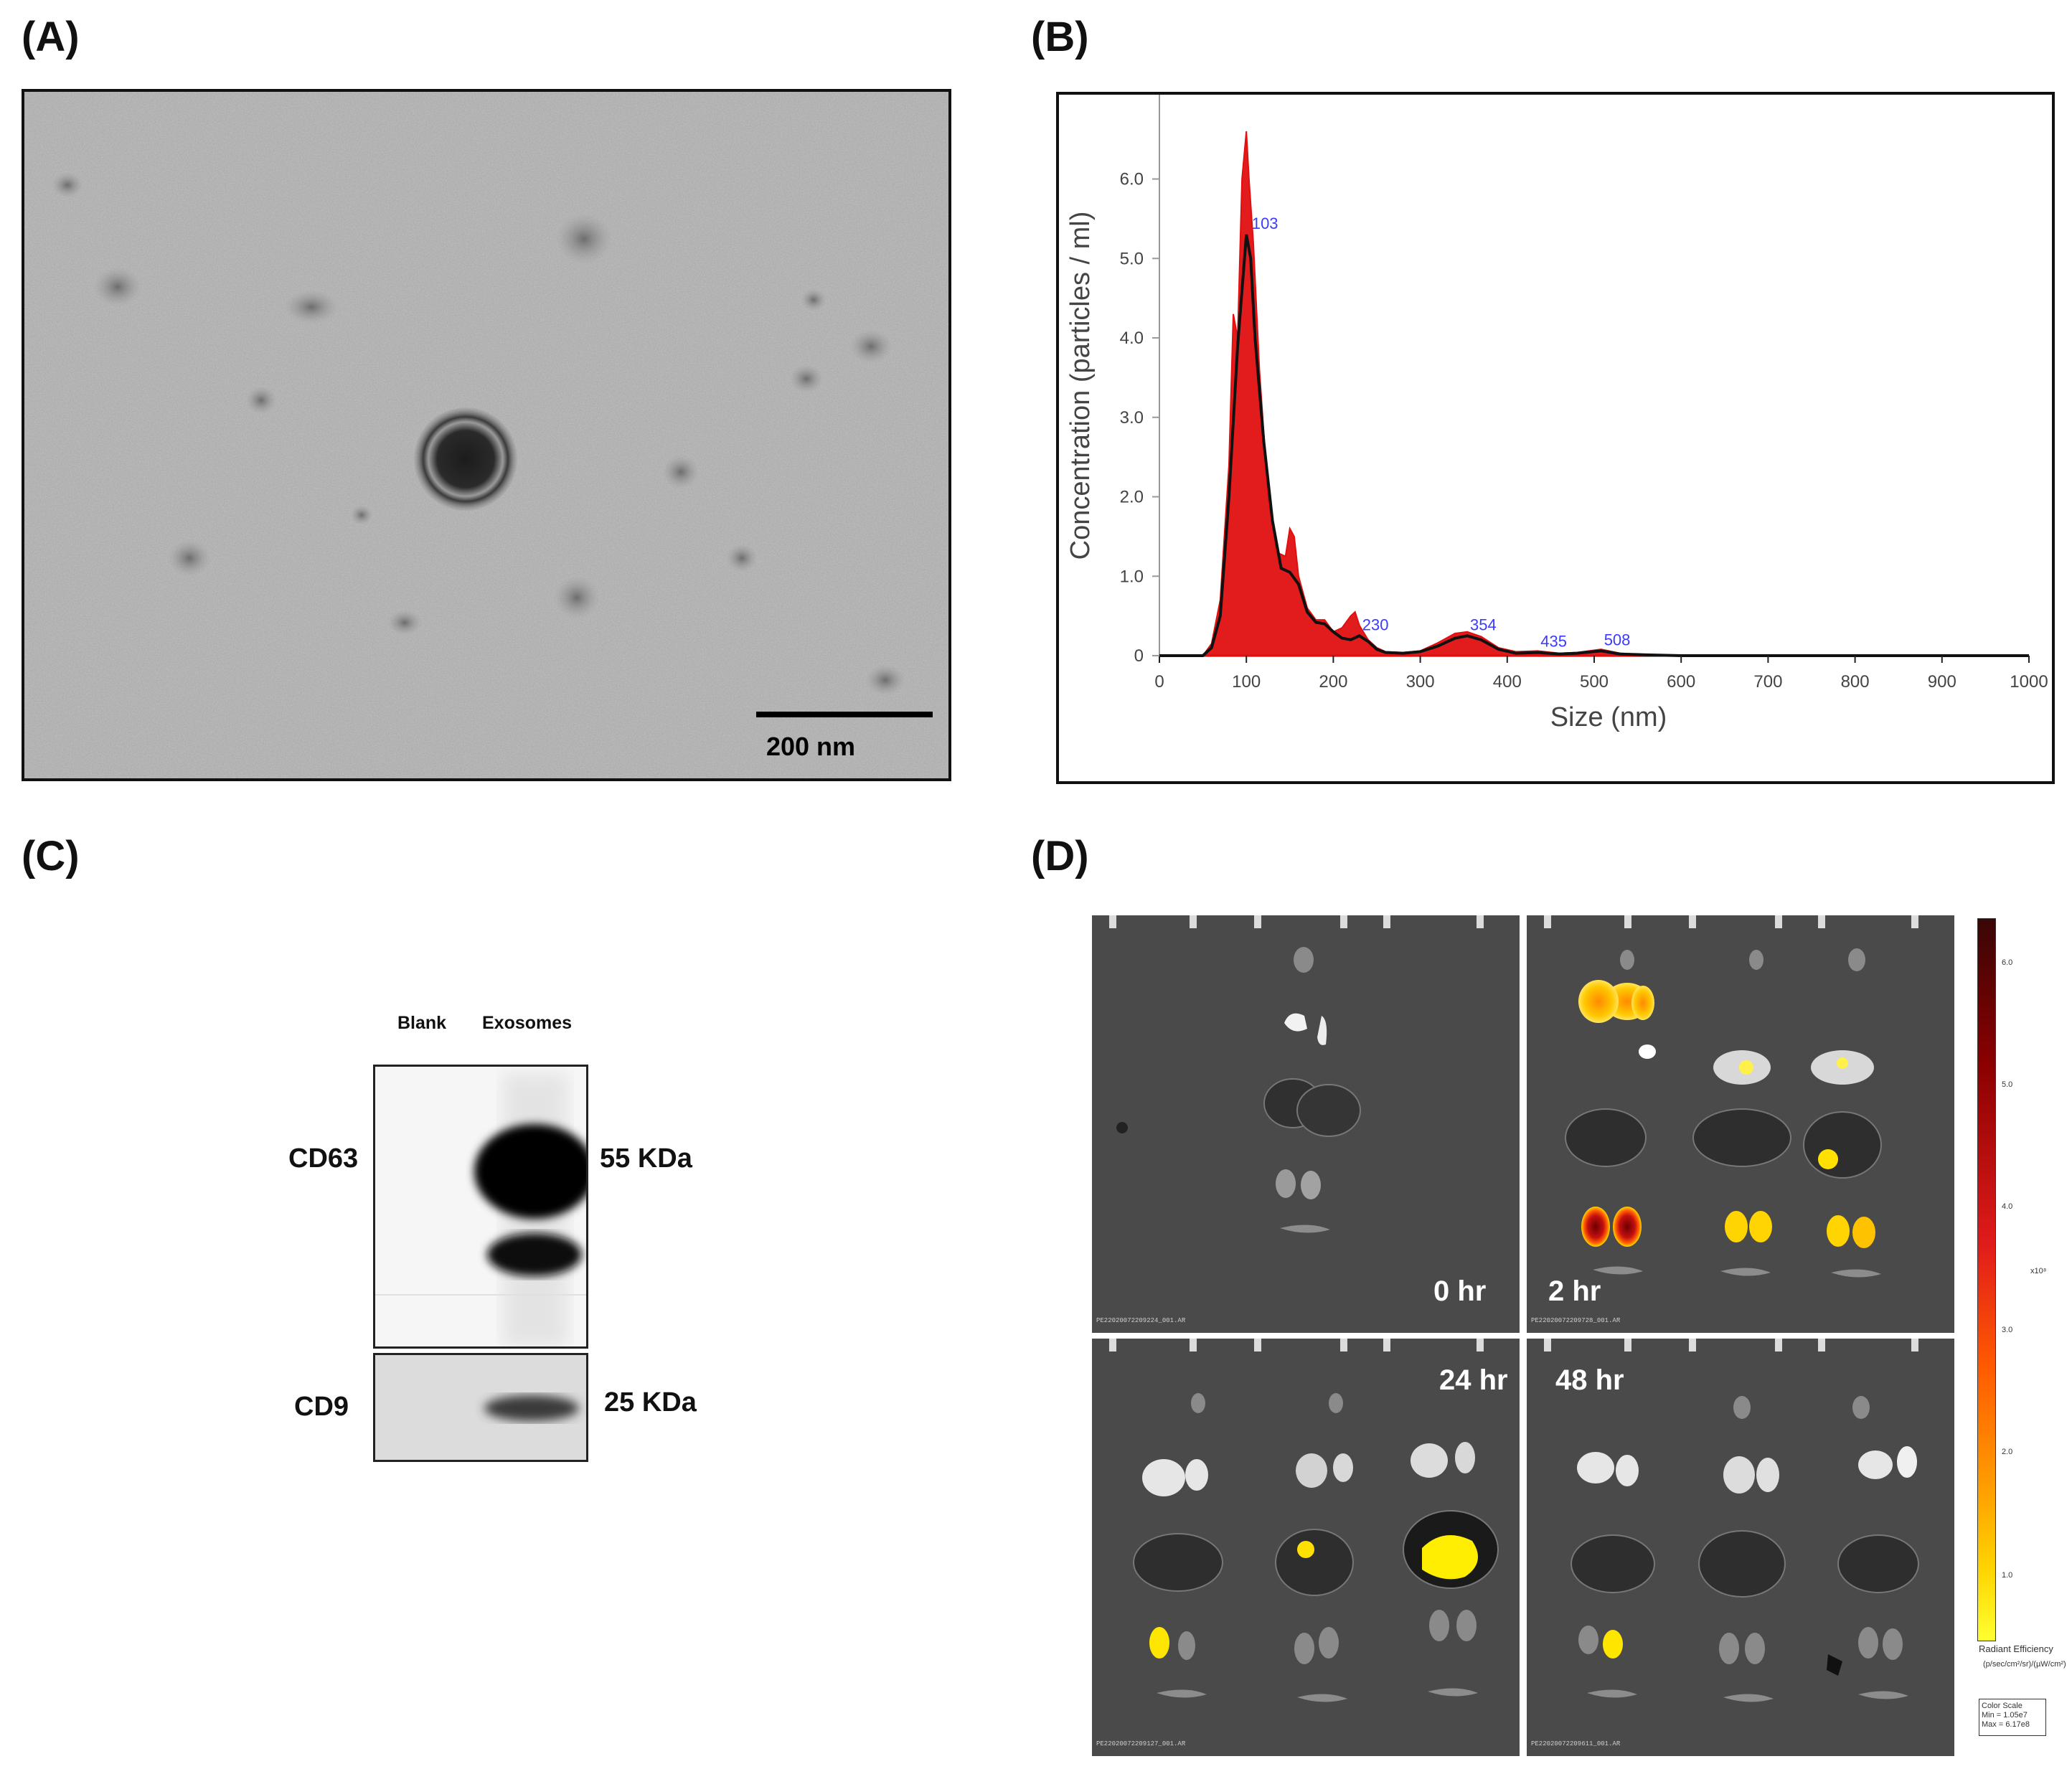 The height and width of the screenshot is (1769, 2072). What do you see at coordinates (651, 1402) in the screenshot?
I see `weight-label-25kda: 25 KDa` at bounding box center [651, 1402].